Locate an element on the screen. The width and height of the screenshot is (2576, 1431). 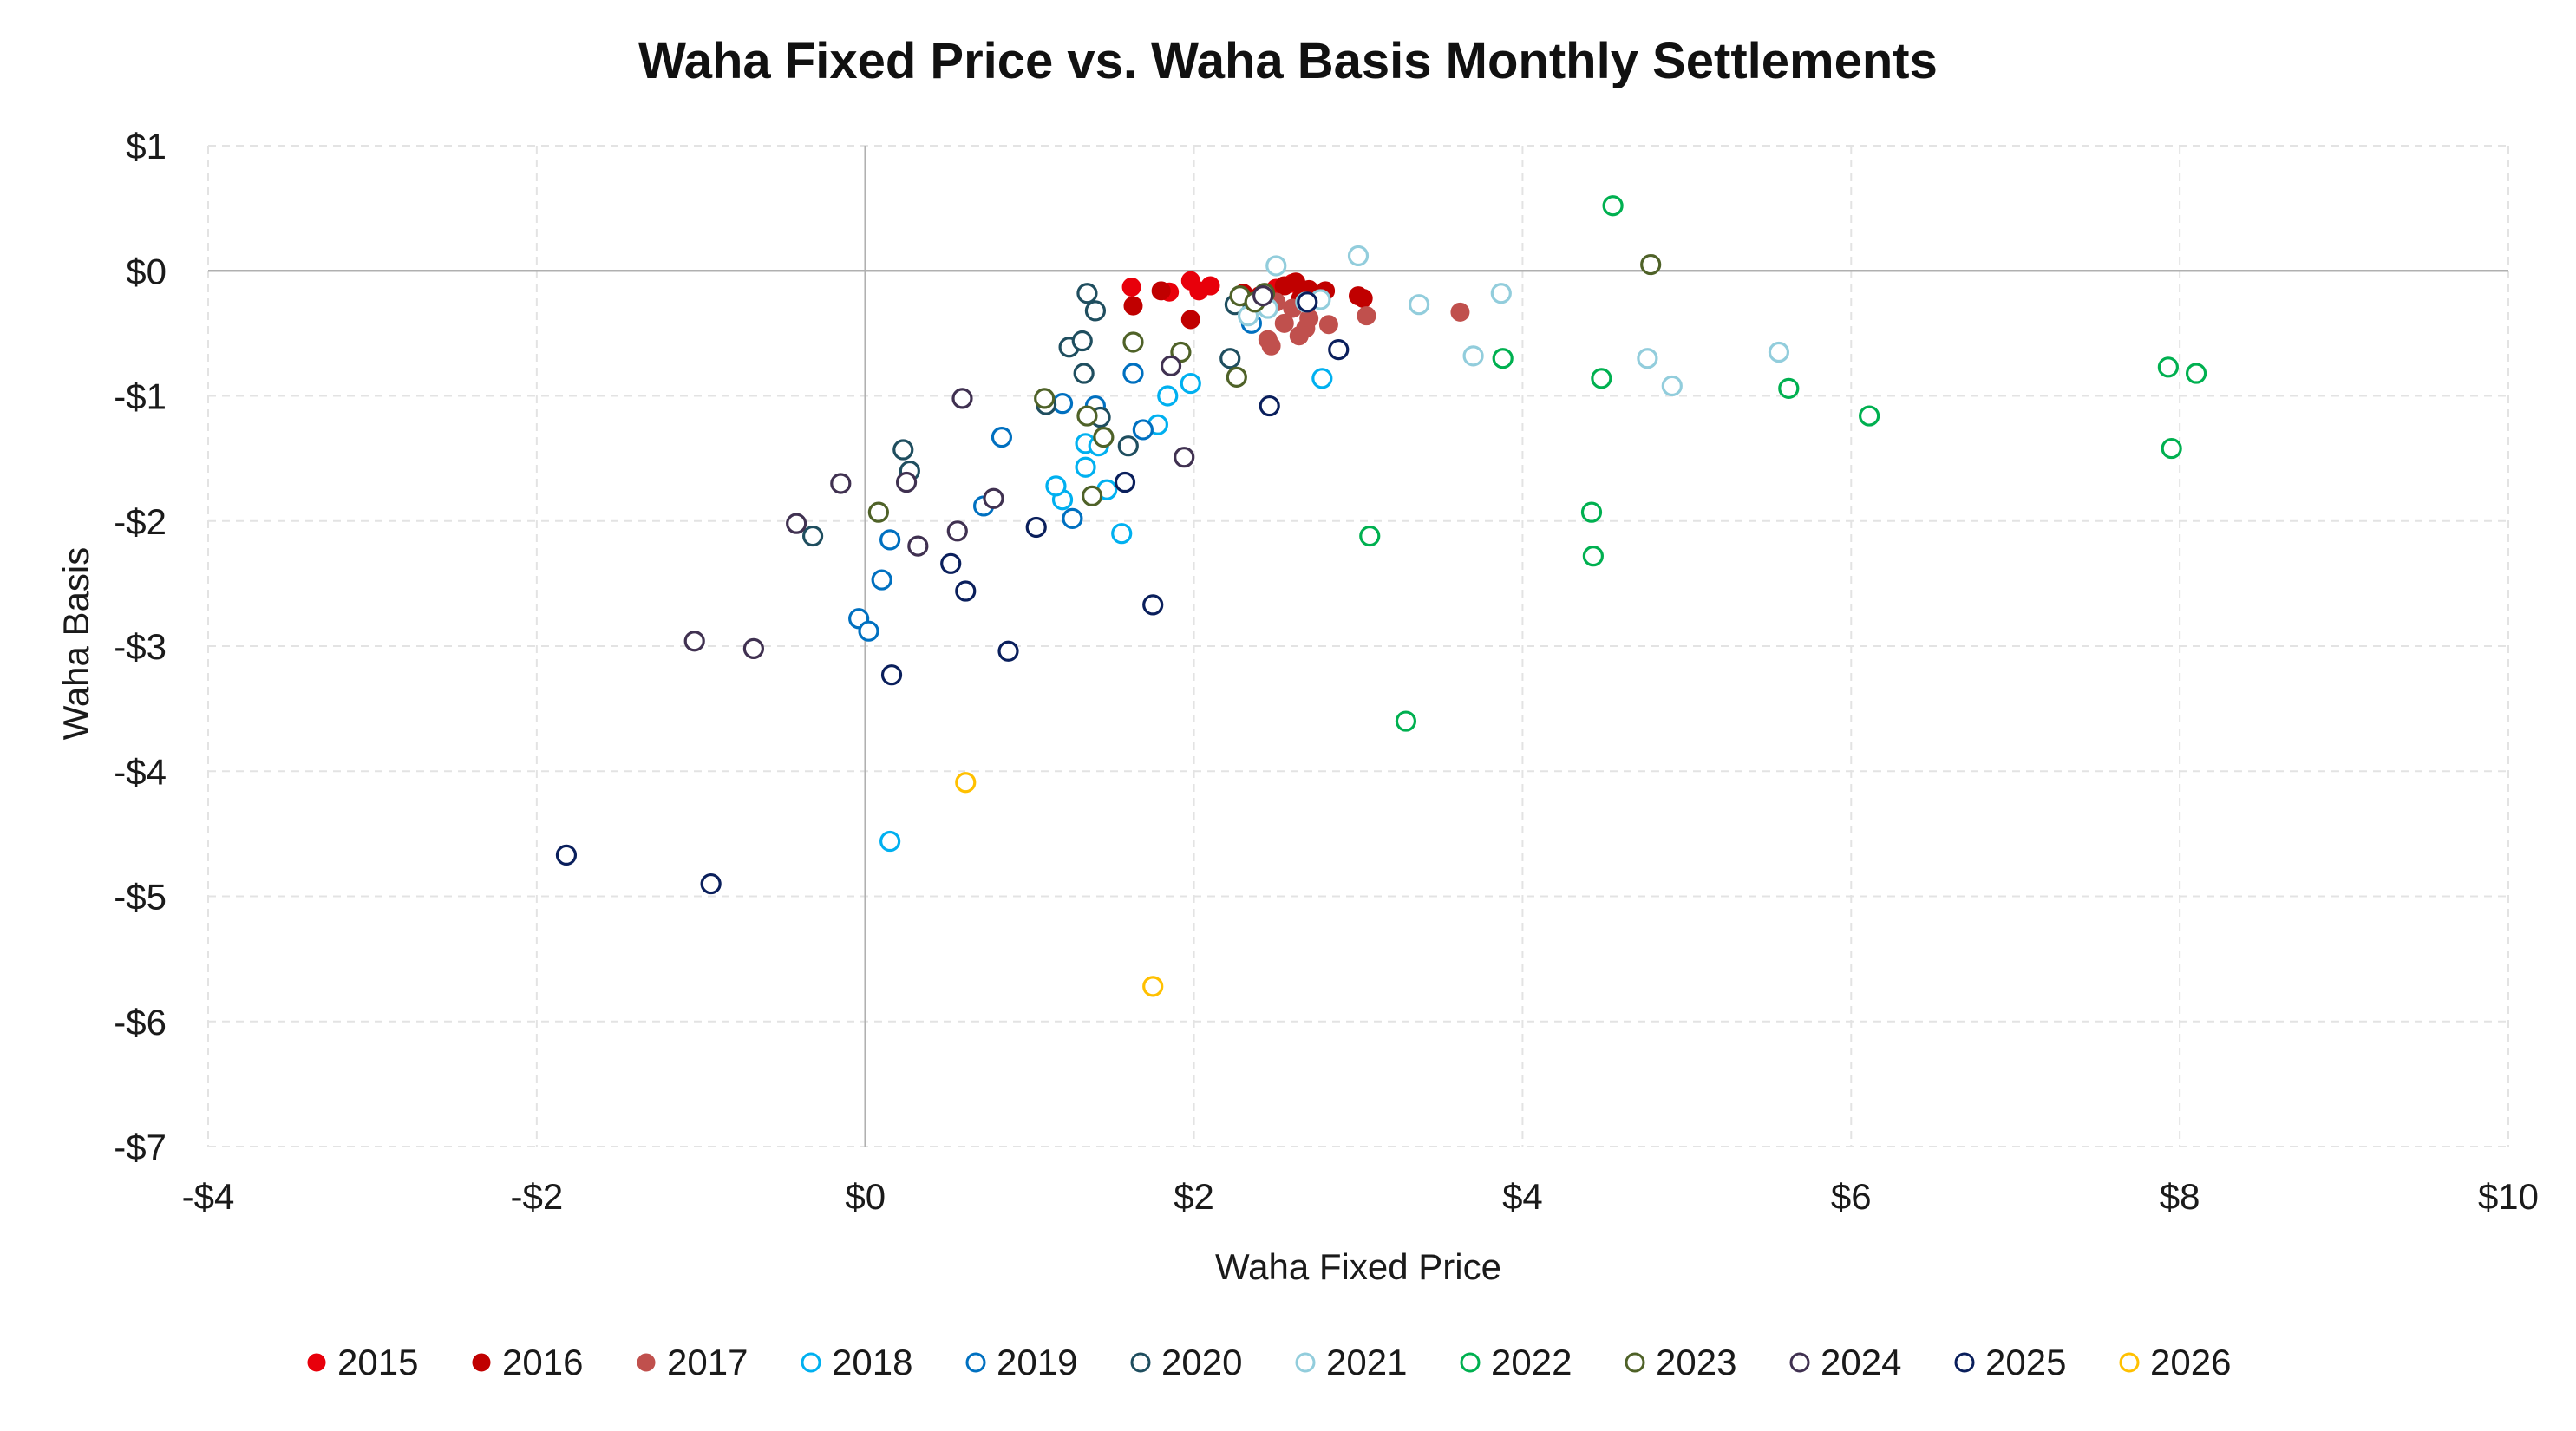
legend-label: 2020 is located at coordinates (1201, 1362).